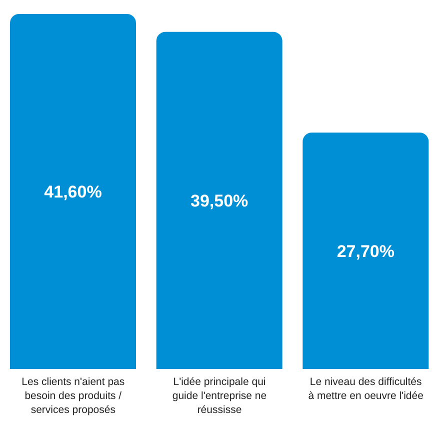 Image resolution: width=439 pixels, height=421 pixels. What do you see at coordinates (365, 251) in the screenshot?
I see `data-label: 27,70%` at bounding box center [365, 251].